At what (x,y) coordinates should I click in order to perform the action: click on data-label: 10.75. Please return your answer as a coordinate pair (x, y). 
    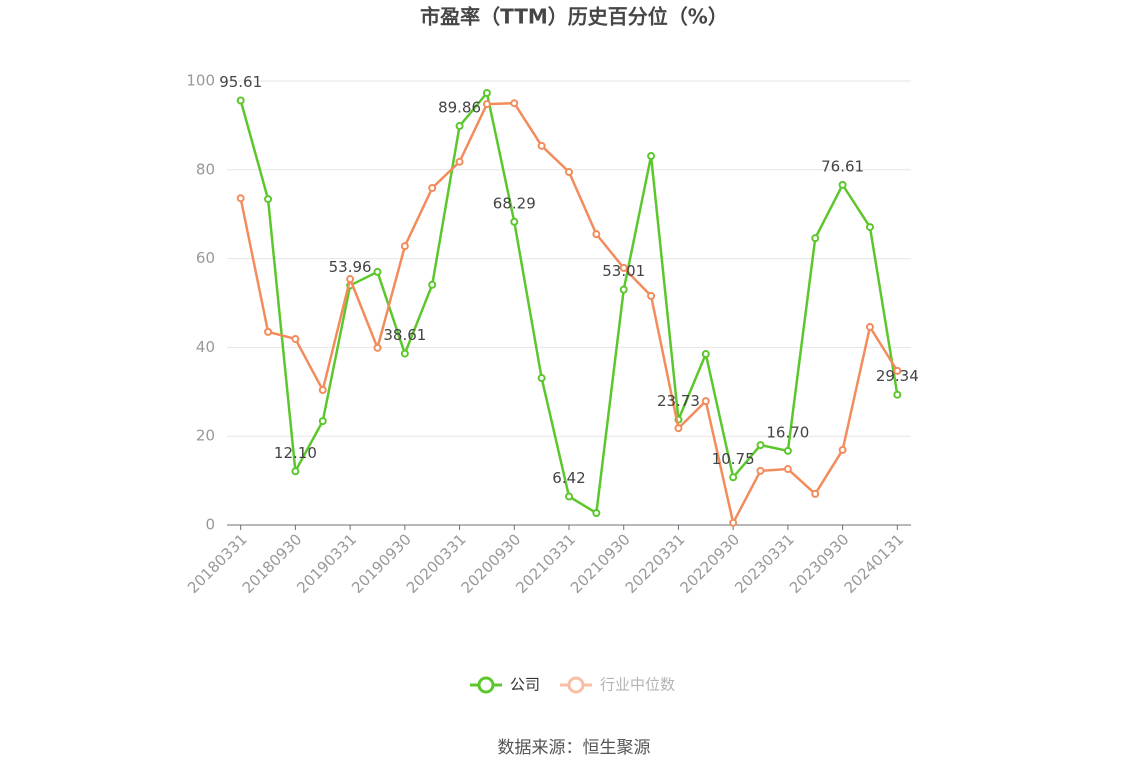
    Looking at the image, I should click on (733, 459).